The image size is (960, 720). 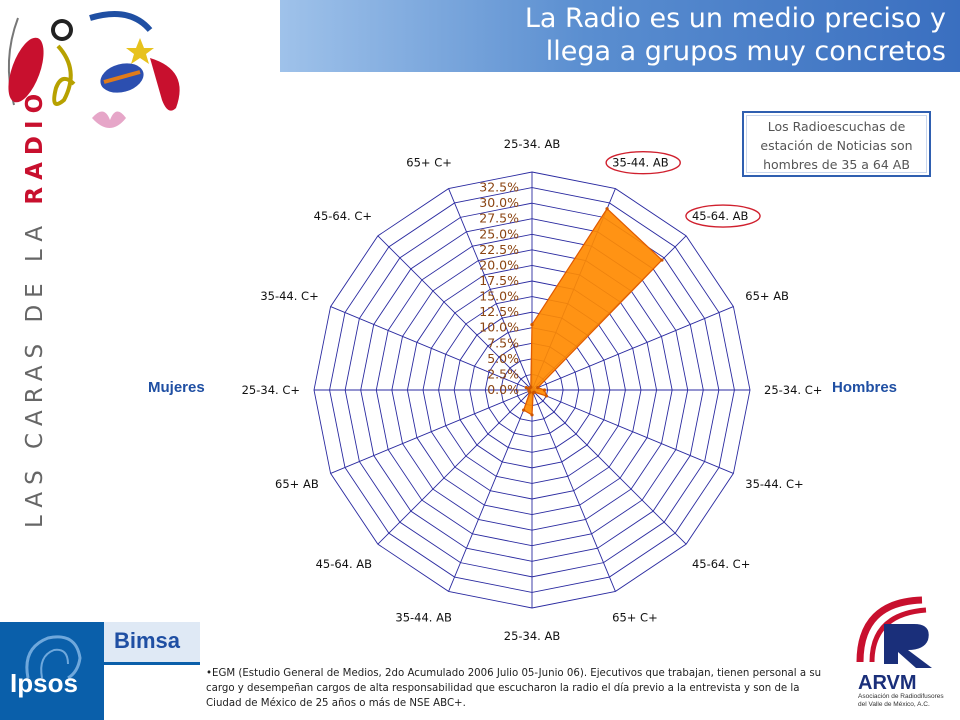 I want to click on tick-label: 22.5%, so click(x=499, y=249).